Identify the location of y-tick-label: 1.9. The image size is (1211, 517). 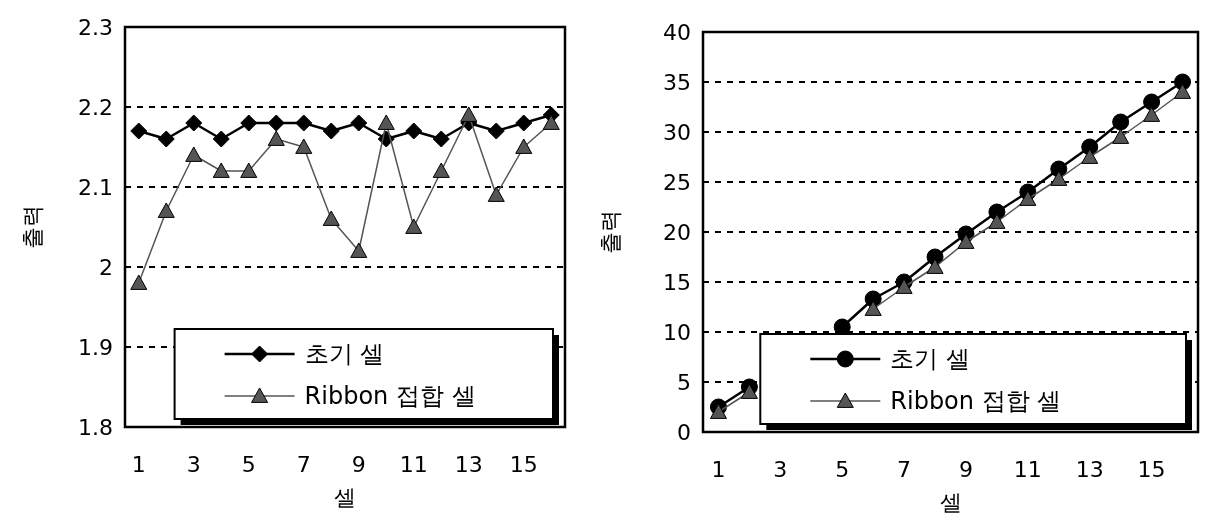
(95, 347).